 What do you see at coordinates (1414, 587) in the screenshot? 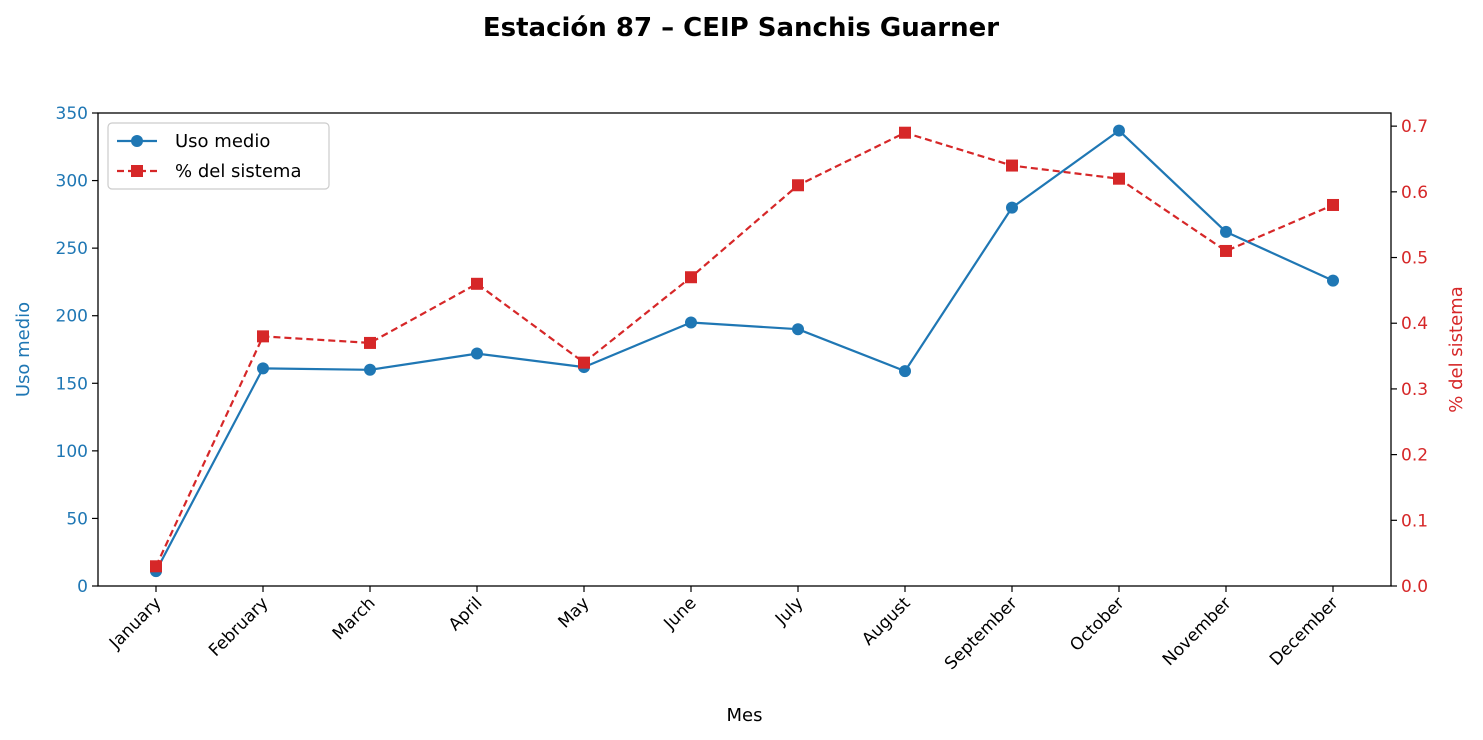
I see `right-y-tick-label: 0.0` at bounding box center [1414, 587].